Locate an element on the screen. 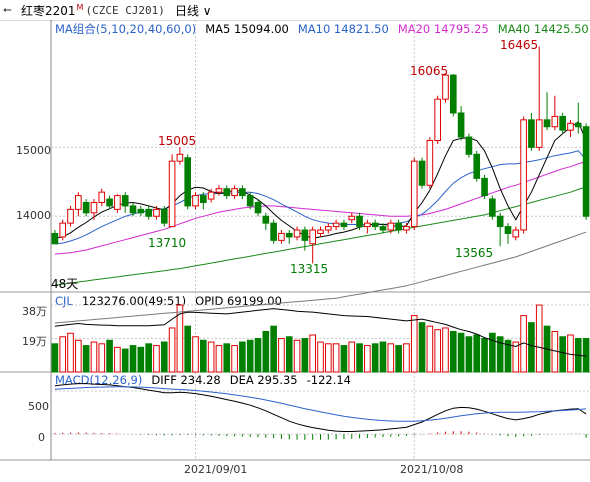  period-selector: 日线 ∨ is located at coordinates (193, 10).